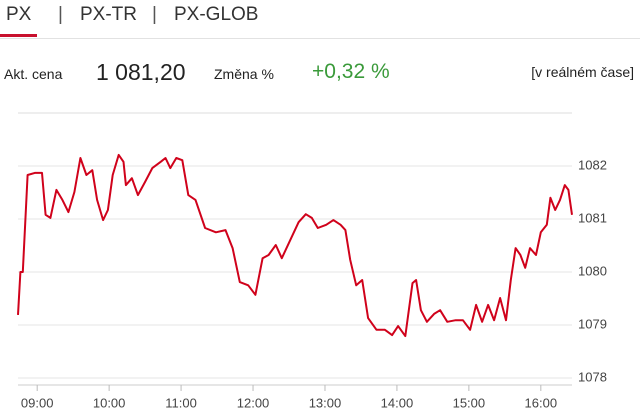 The height and width of the screenshot is (413, 640). I want to click on y-tick-label: 1080, so click(592, 270).